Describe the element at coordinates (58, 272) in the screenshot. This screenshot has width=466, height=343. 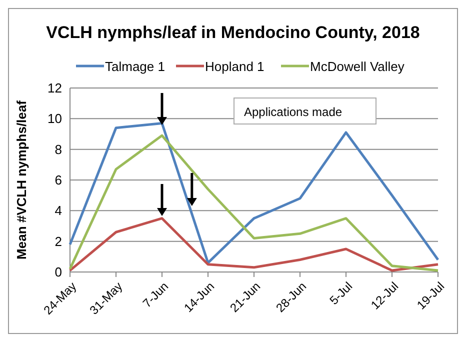
I see `y-tick-label: 0` at that location.